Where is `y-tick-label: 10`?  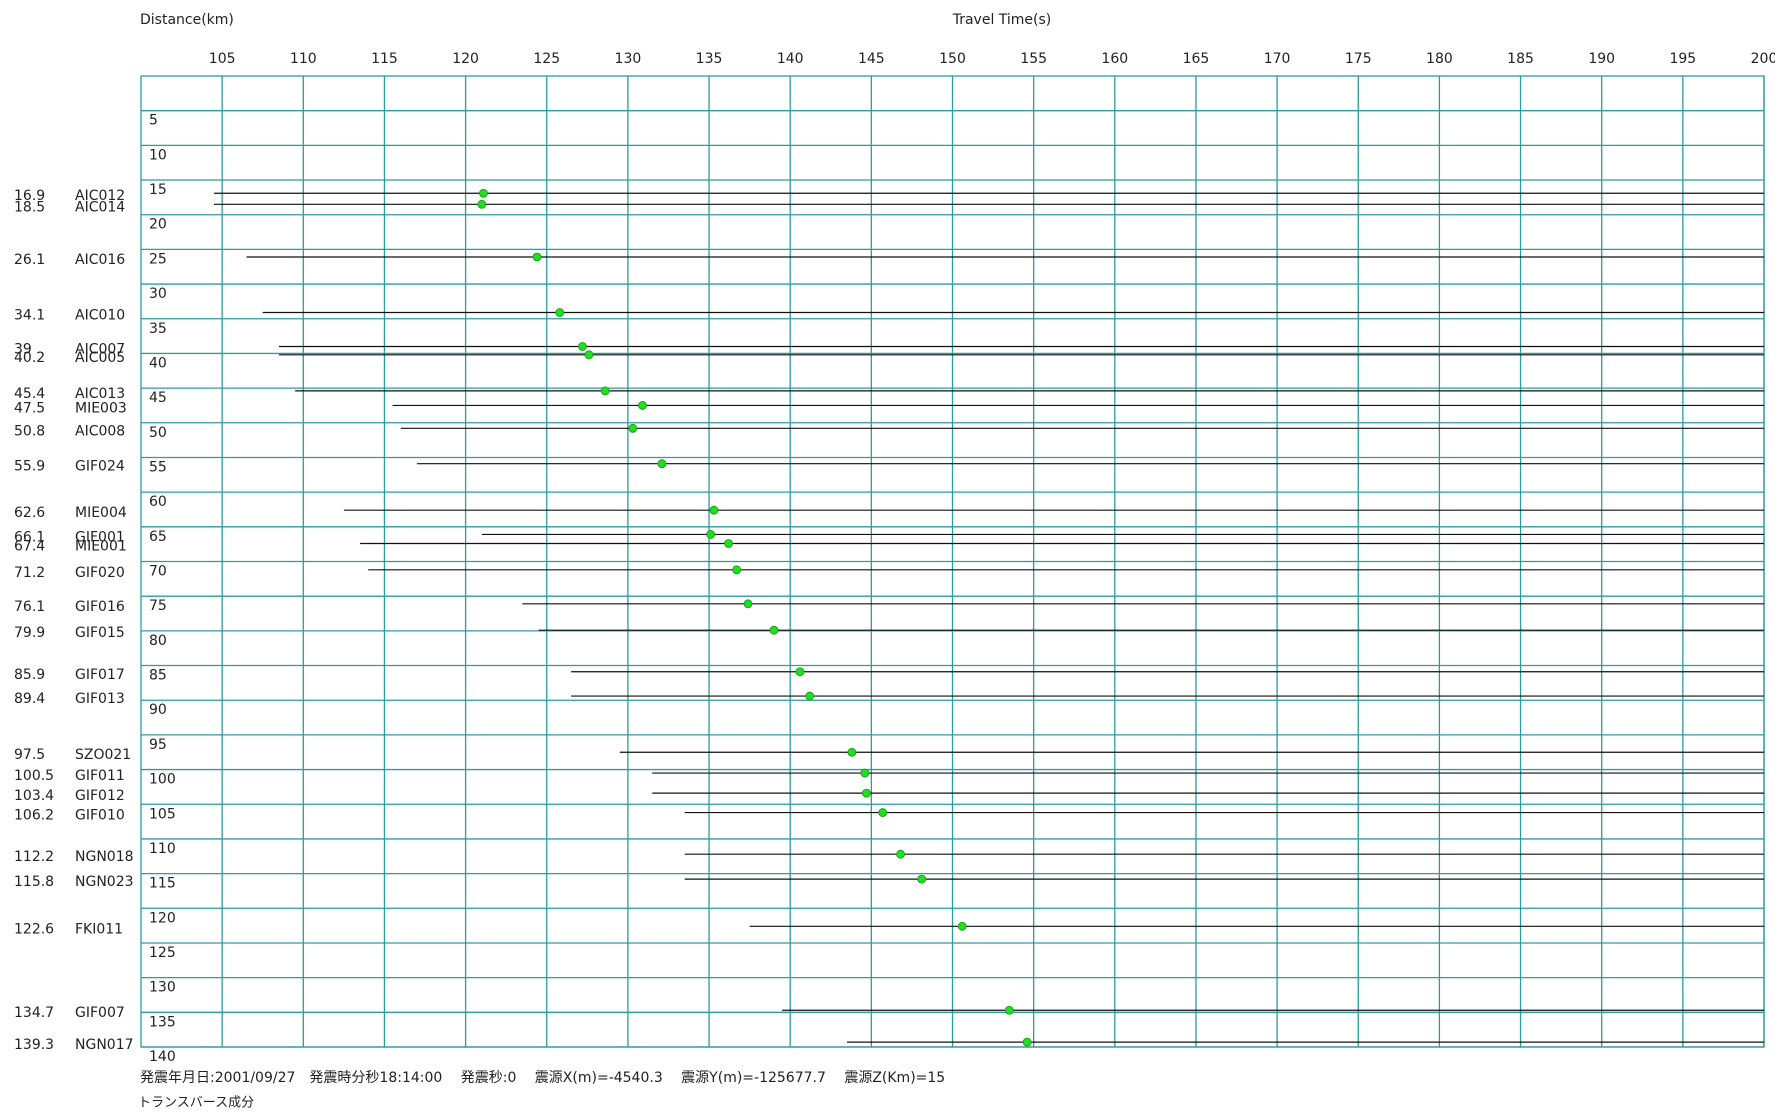 y-tick-label: 10 is located at coordinates (158, 155).